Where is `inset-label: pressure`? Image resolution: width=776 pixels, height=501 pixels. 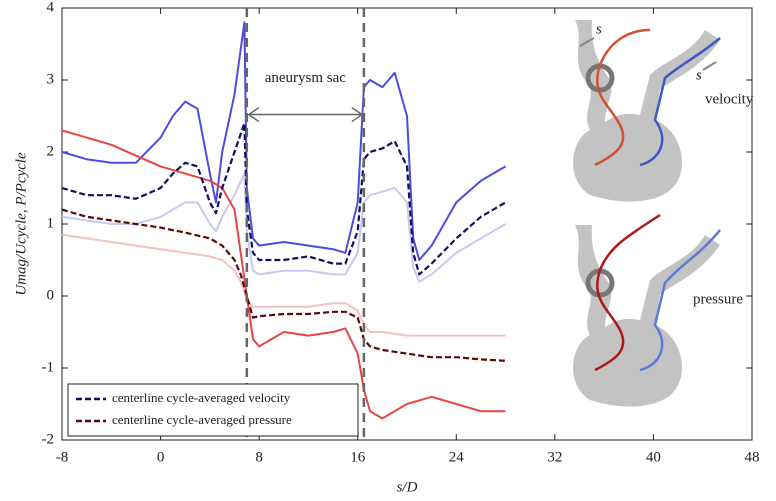
inset-label: pressure is located at coordinates (718, 299).